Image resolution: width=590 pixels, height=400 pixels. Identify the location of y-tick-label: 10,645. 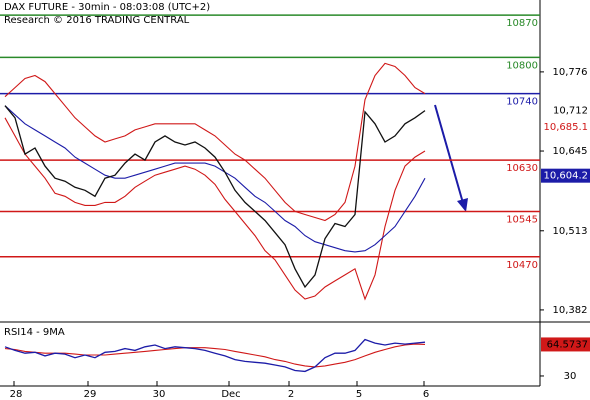
(570, 151).